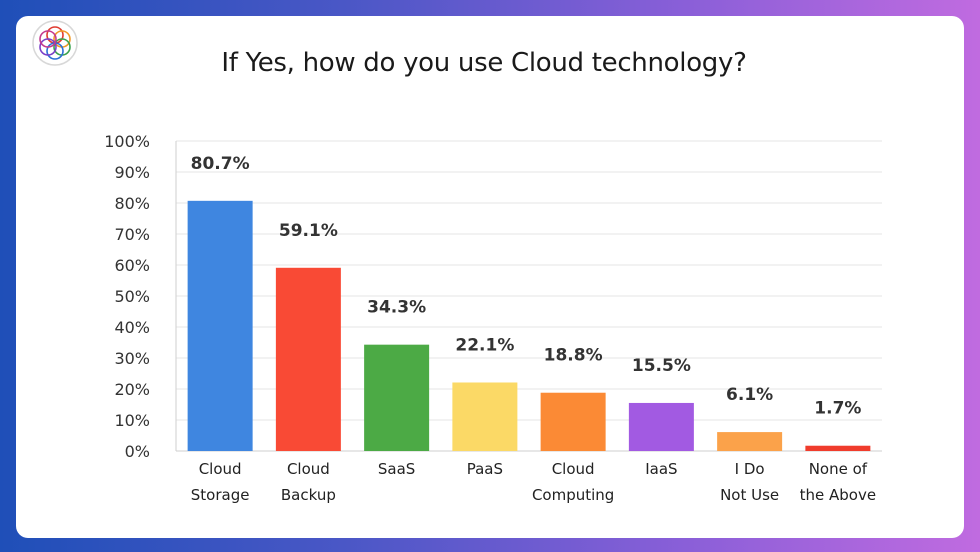  Describe the element at coordinates (132, 389) in the screenshot. I see `y-tick-label: 20%` at that location.